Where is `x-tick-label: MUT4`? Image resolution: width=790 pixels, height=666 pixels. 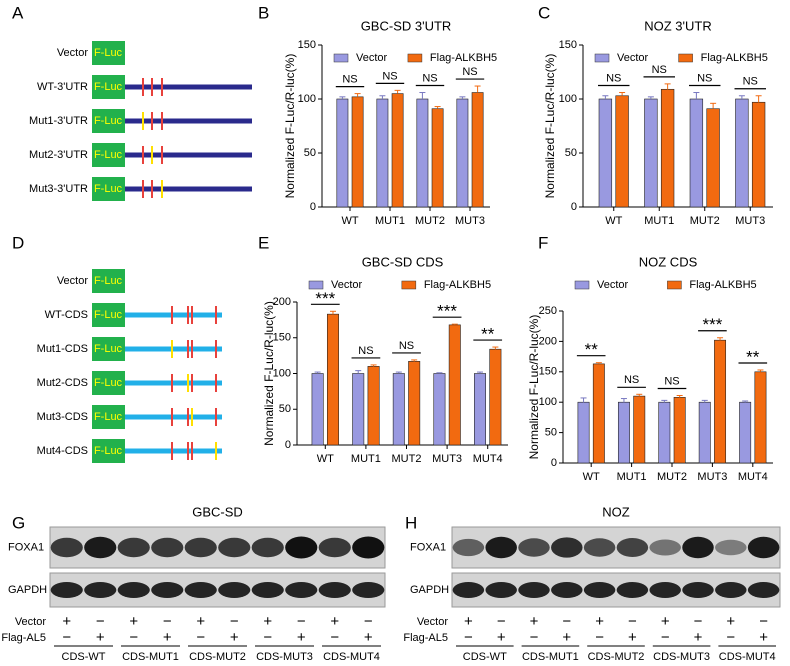 x-tick-label: MUT4 is located at coordinates (488, 459).